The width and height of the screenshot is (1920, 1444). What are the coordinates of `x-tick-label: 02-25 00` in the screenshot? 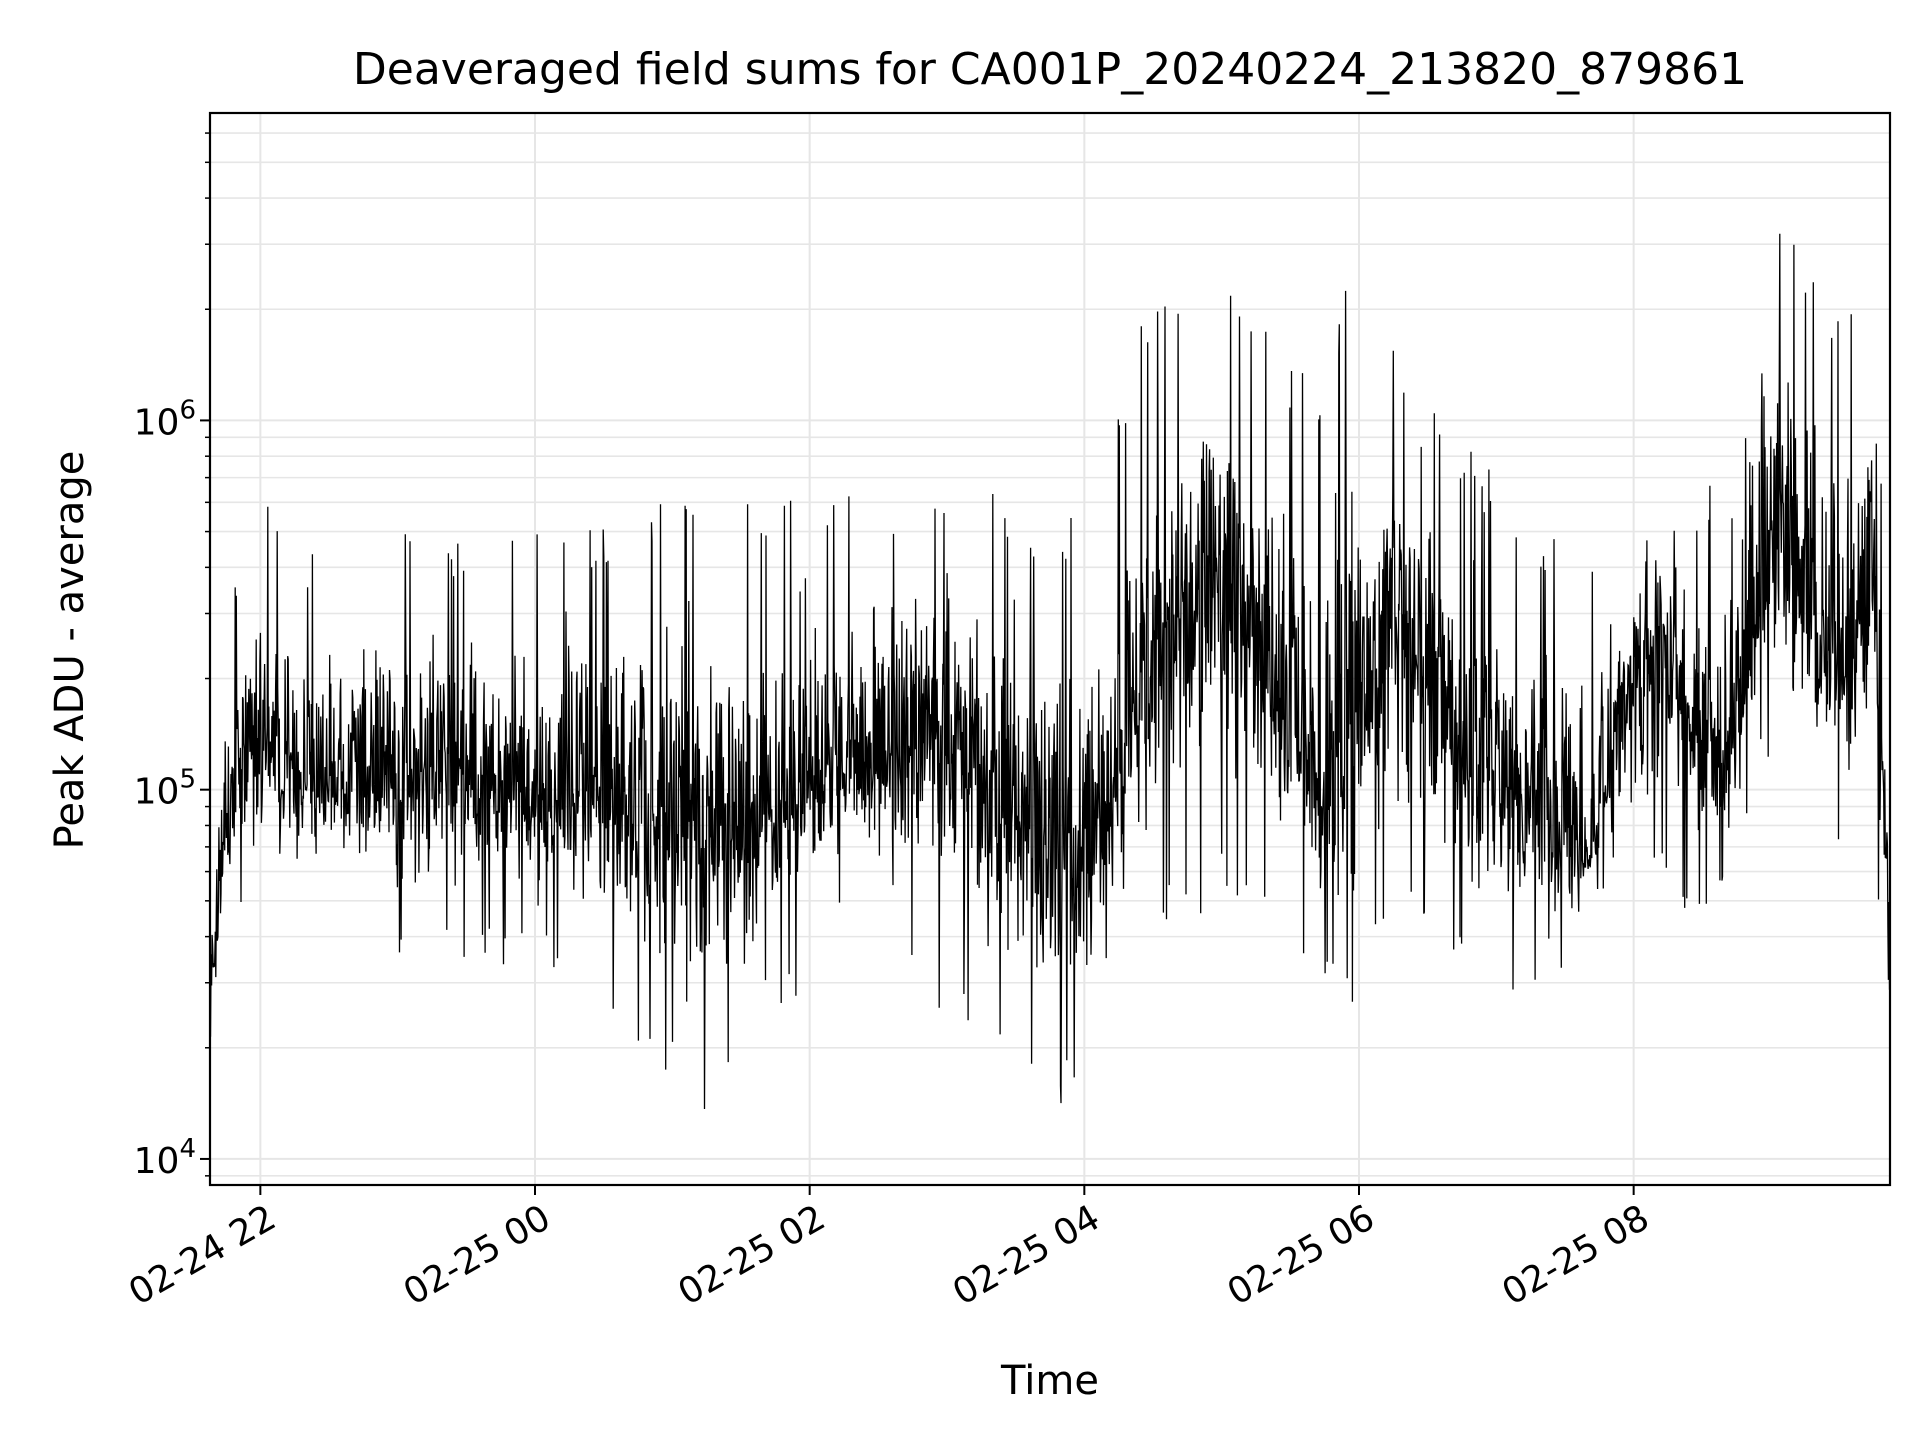 It's located at (477, 1255).